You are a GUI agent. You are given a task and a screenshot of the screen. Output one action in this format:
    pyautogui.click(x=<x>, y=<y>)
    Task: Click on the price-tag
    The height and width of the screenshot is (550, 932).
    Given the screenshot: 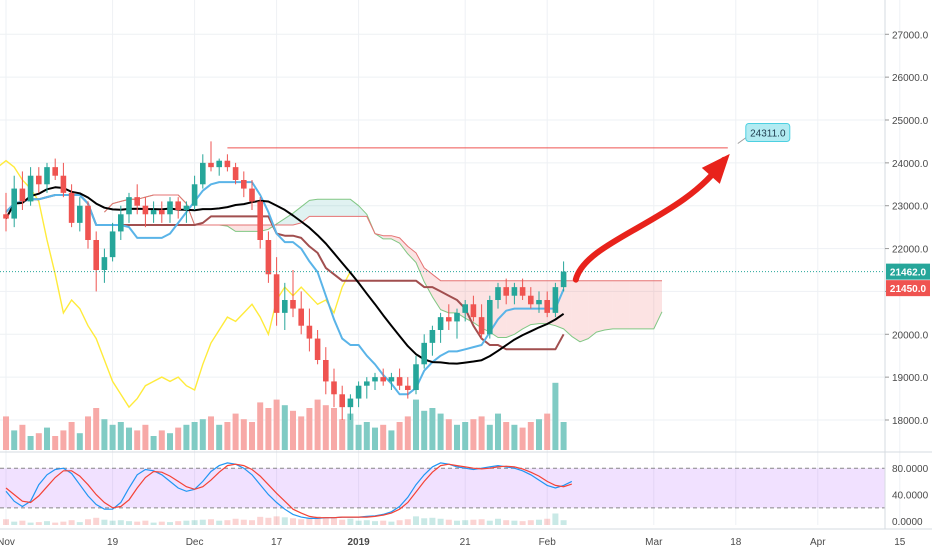 What is the action you would take?
    pyautogui.click(x=908, y=271)
    